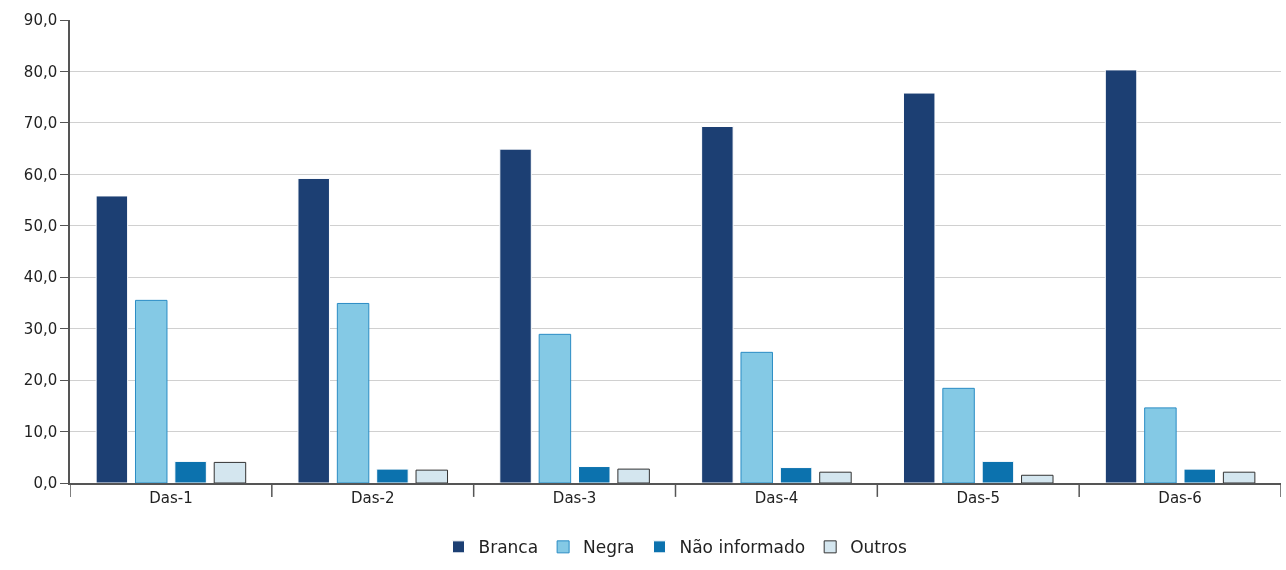  I want to click on x-tick-label: Das-6, so click(1180, 497).